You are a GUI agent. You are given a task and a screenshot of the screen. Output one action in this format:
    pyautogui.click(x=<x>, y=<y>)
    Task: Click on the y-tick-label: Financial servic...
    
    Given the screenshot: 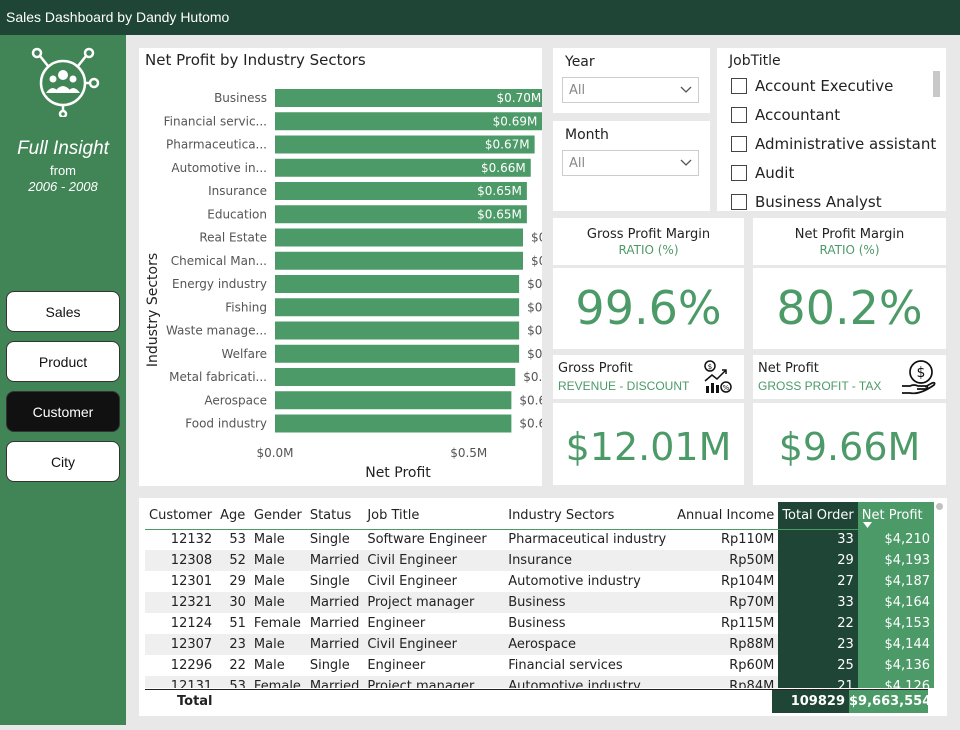 What is the action you would take?
    pyautogui.click(x=215, y=121)
    